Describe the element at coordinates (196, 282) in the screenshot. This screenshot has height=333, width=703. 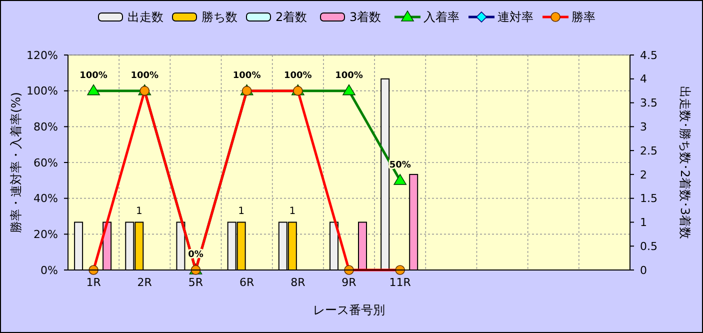
I see `x-tick-label: 5R` at that location.